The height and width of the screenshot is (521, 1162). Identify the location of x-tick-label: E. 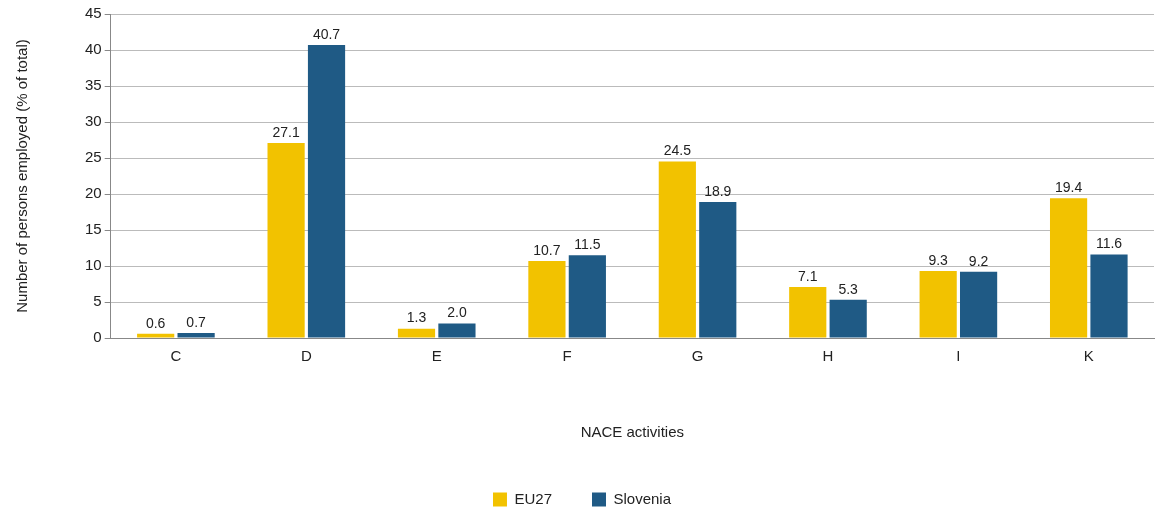
(436, 356).